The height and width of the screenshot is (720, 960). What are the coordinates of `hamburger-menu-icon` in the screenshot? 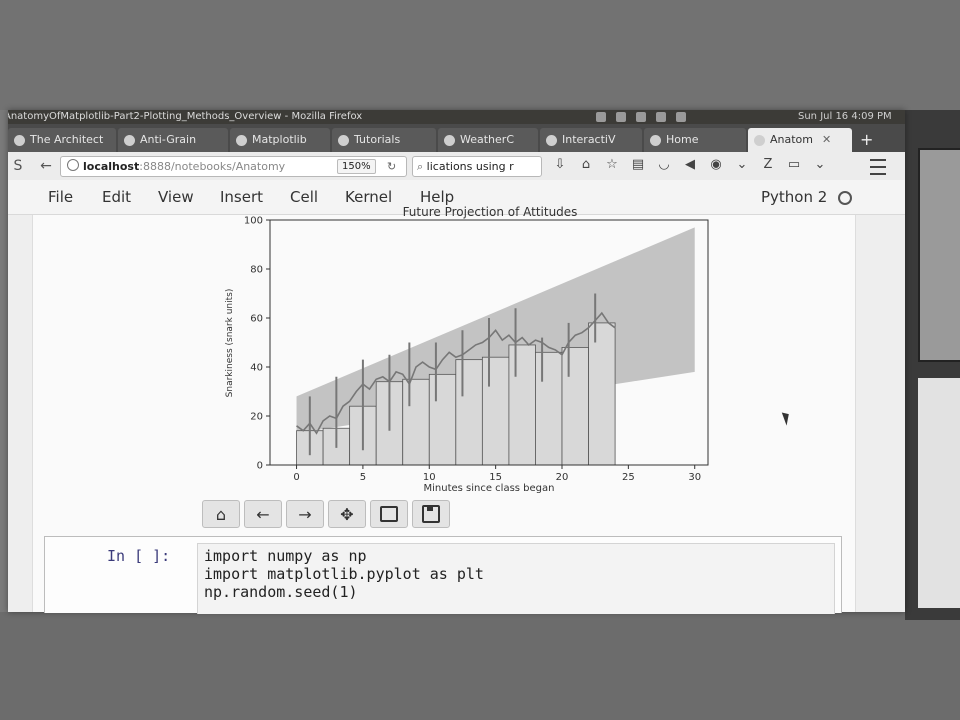 It's located at (878, 167).